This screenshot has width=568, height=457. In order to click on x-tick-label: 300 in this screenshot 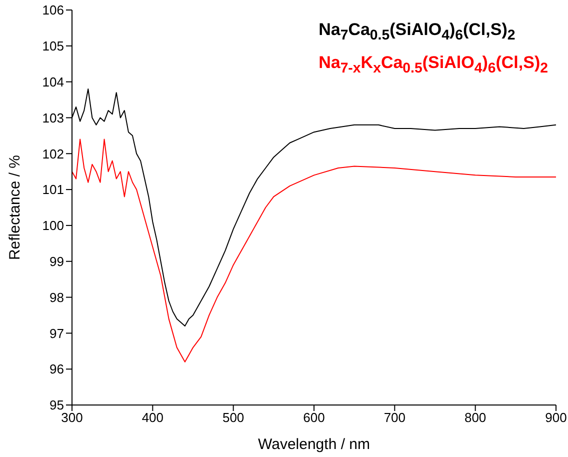, I will do `click(72, 418)`.